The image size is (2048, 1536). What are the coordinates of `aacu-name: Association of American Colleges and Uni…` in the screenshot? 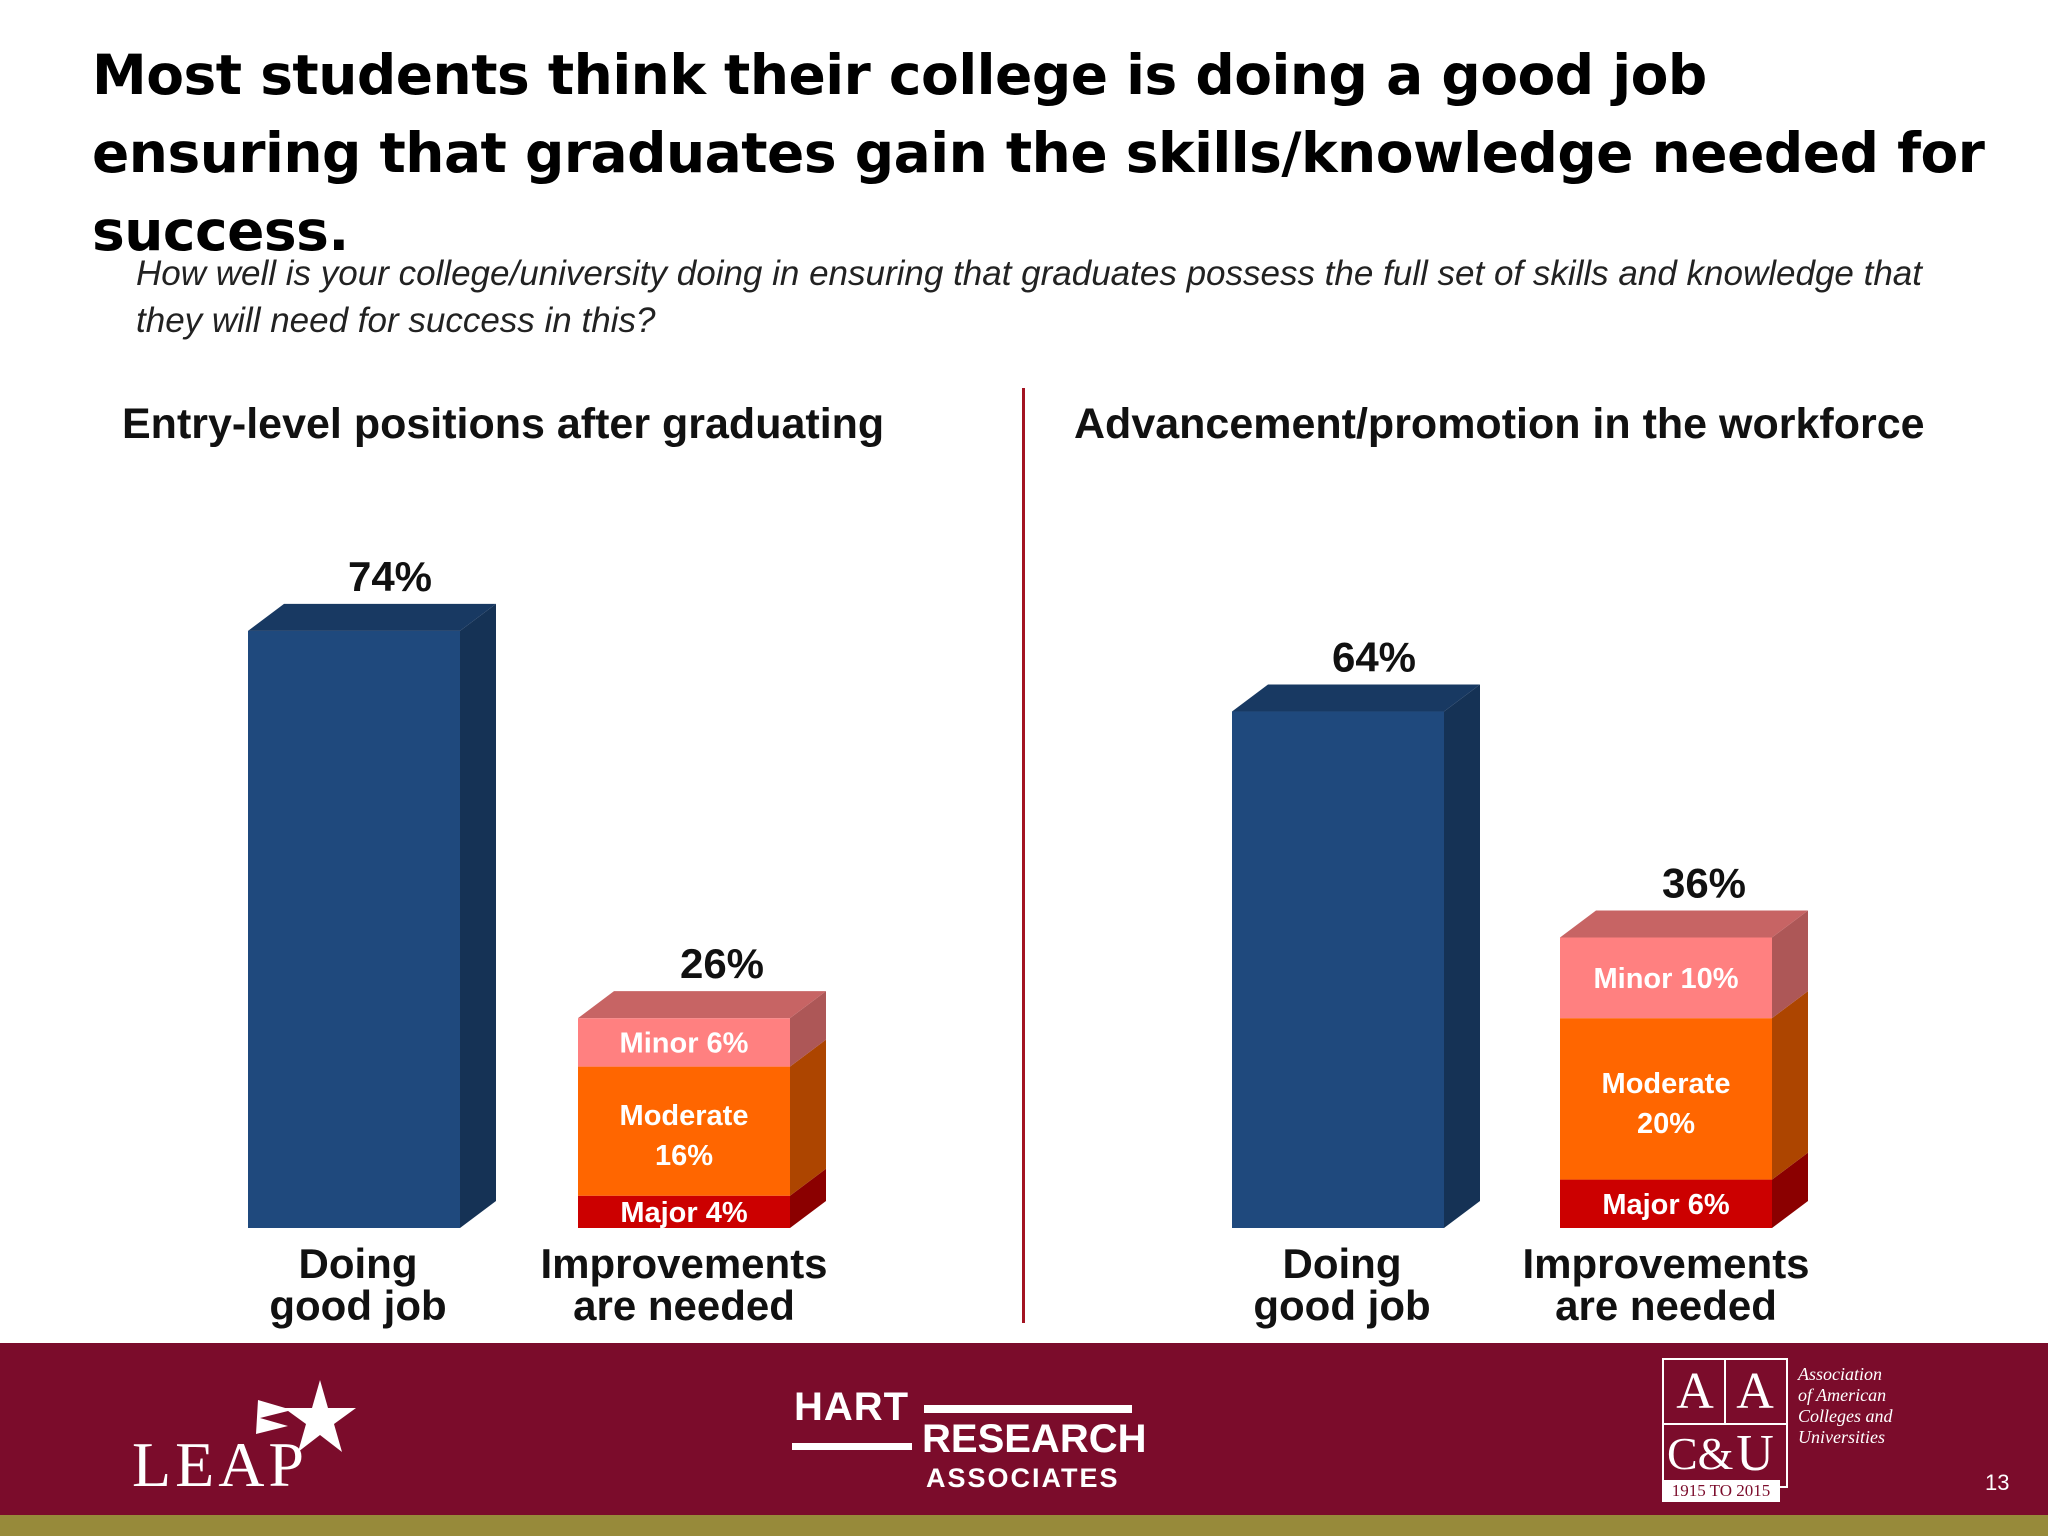 It's located at (1868, 1406).